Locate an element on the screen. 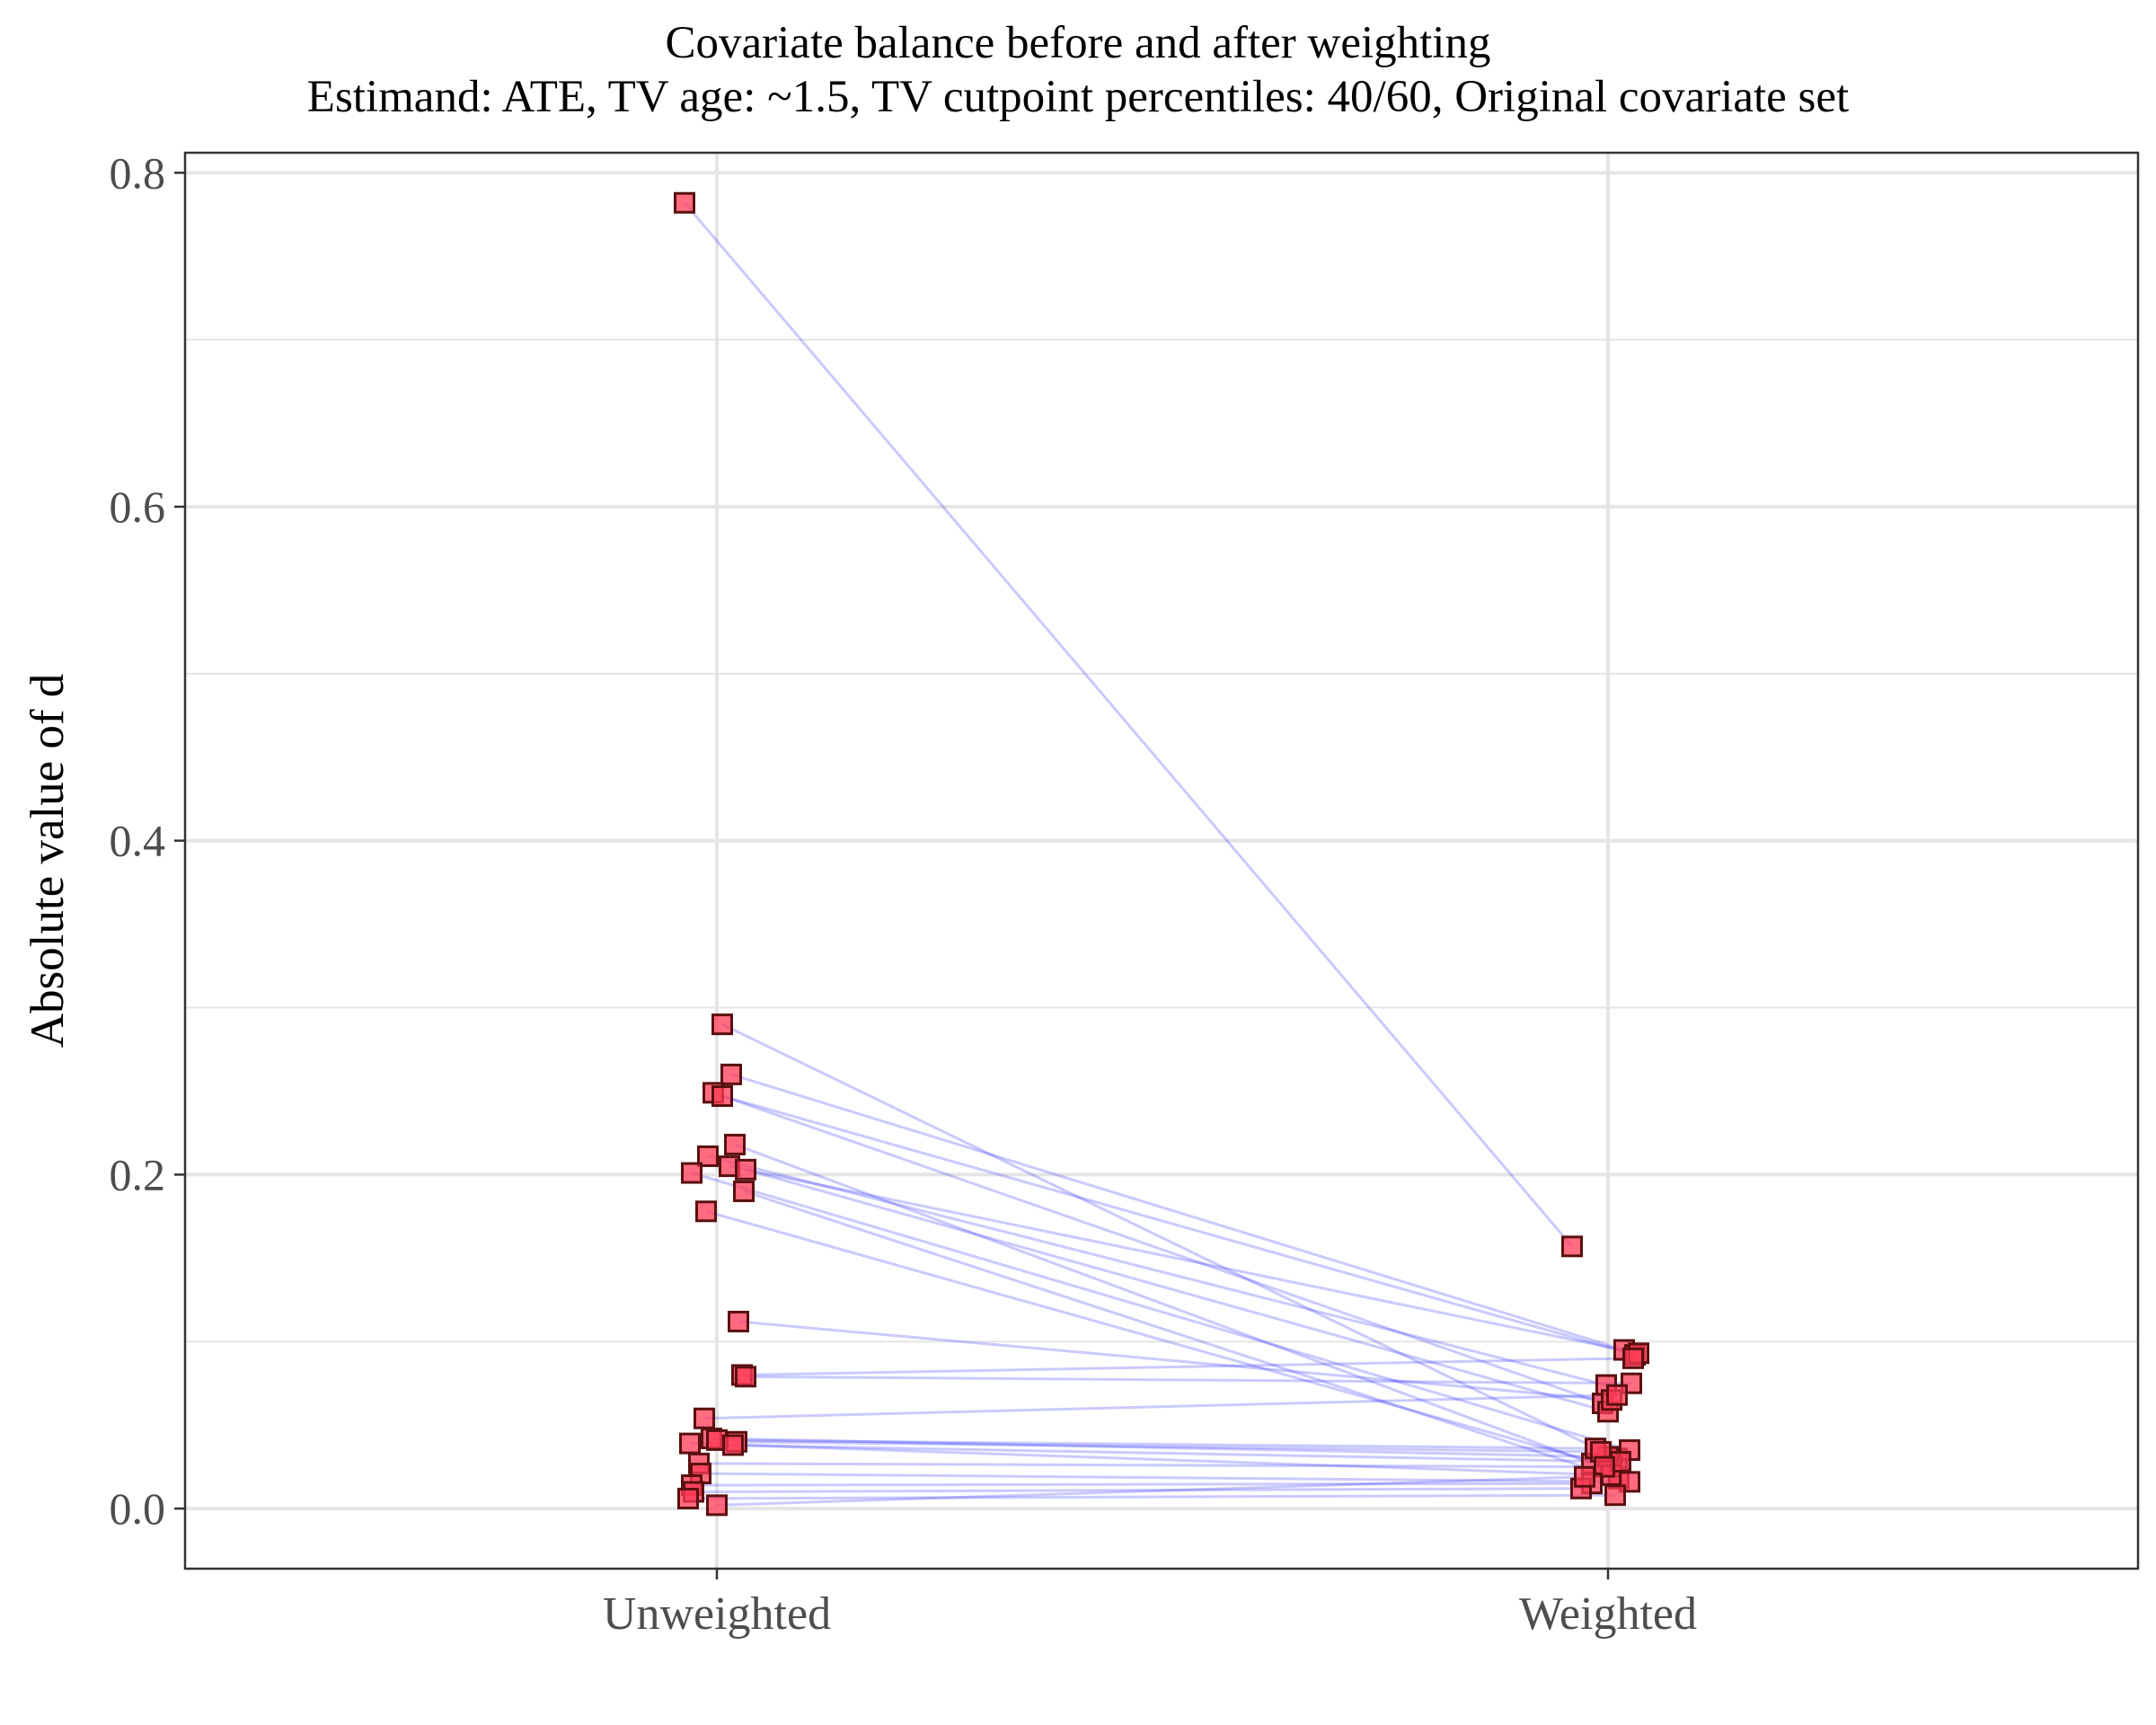 The image size is (2156, 1725). y-tick-label: 0.6 is located at coordinates (138, 507).